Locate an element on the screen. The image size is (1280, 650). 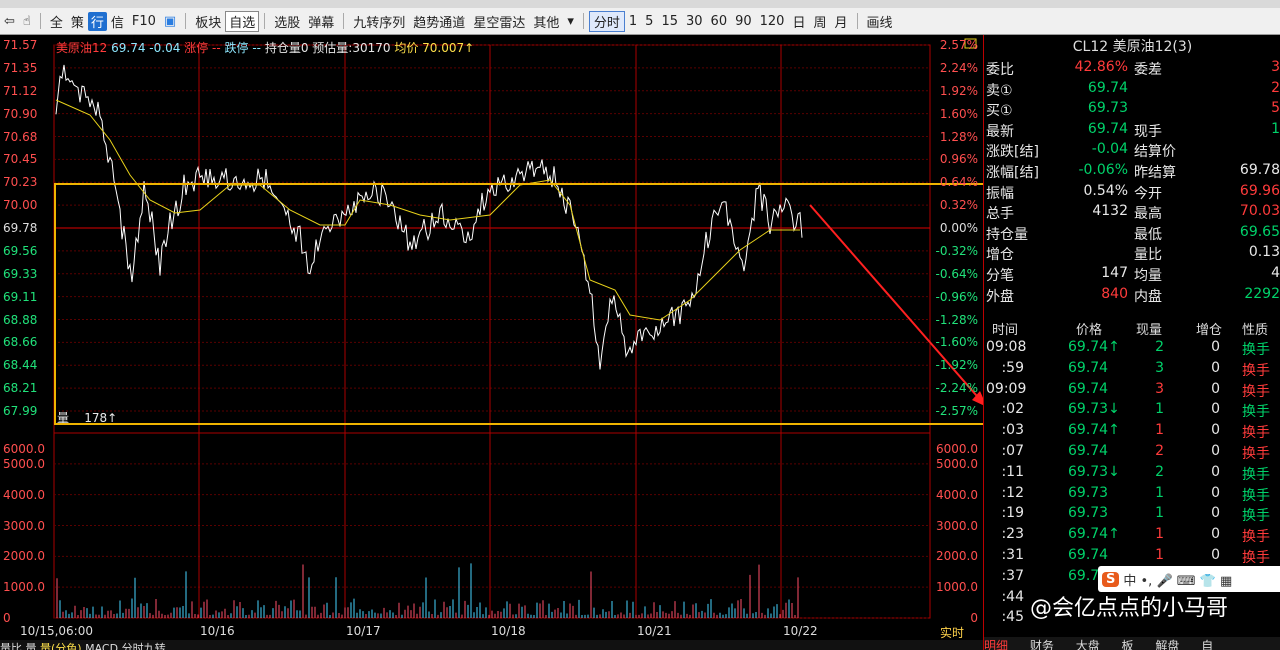
info-limit-up: 涨停 -- is located at coordinates (202, 48).